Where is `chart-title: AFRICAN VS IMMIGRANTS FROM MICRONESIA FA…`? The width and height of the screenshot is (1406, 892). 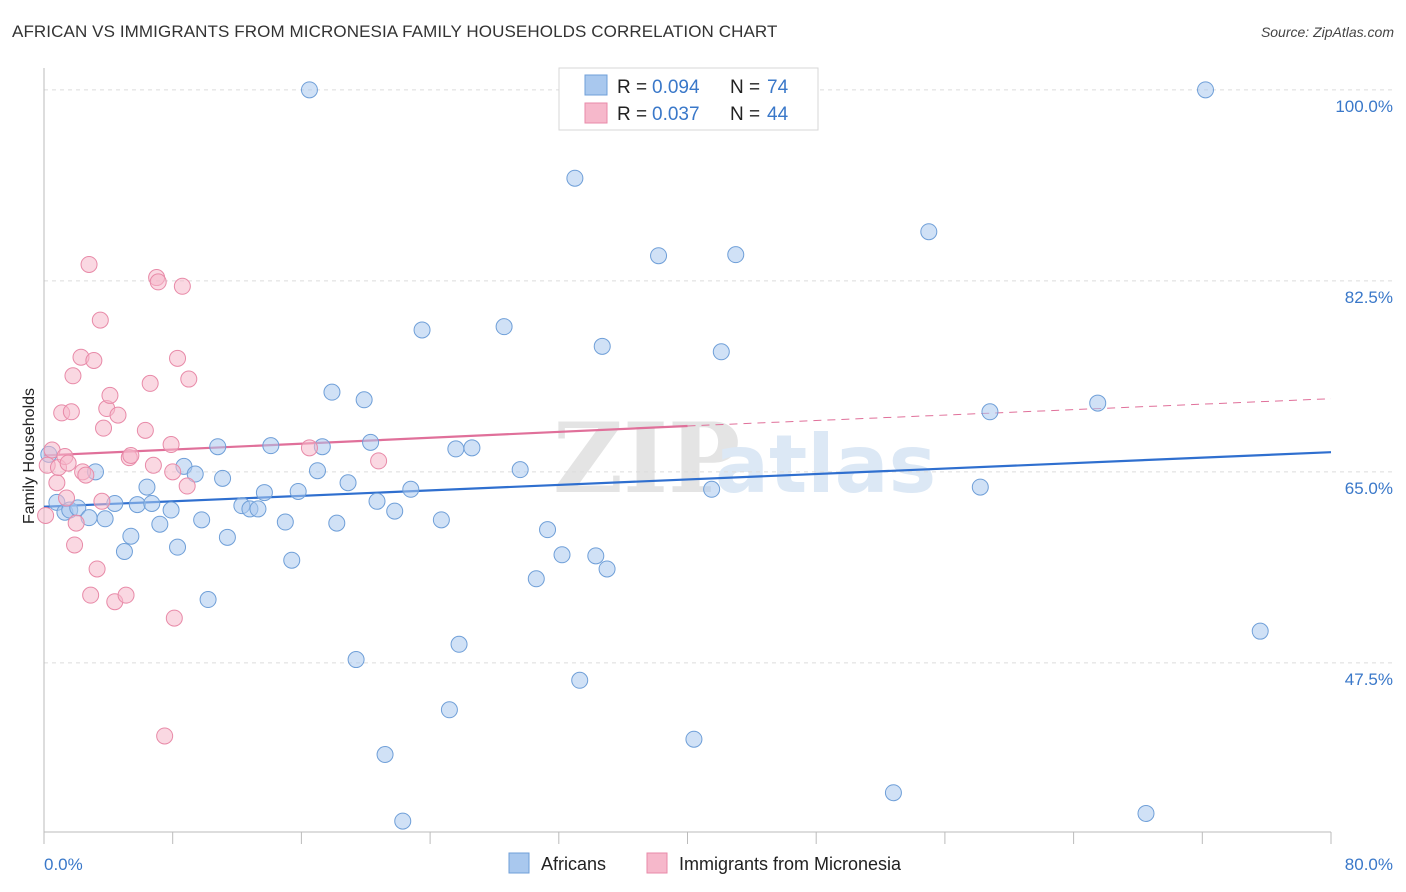
chart-title: AFRICAN VS IMMIGRANTS FROM MICRONESIA FA… is located at coordinates (395, 31).